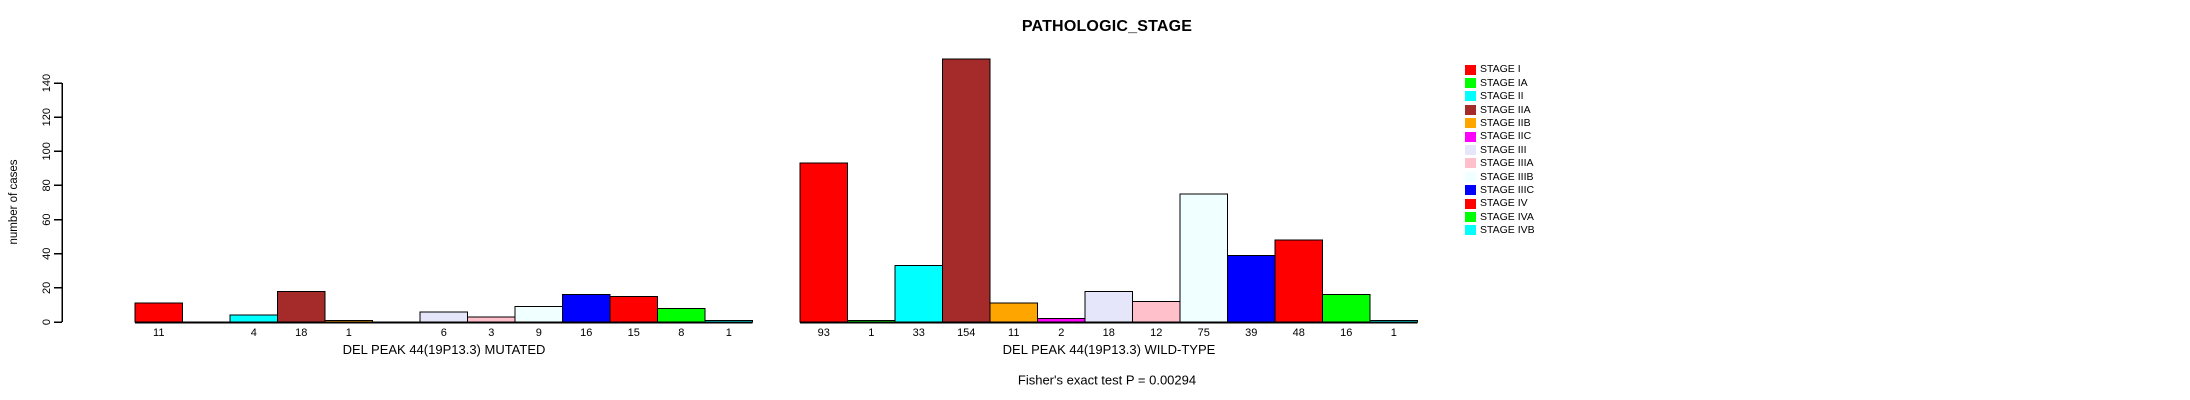 The width and height of the screenshot is (2190, 400). Describe the element at coordinates (1507, 176) in the screenshot. I see `legend-label: STAGE IIIB` at that location.